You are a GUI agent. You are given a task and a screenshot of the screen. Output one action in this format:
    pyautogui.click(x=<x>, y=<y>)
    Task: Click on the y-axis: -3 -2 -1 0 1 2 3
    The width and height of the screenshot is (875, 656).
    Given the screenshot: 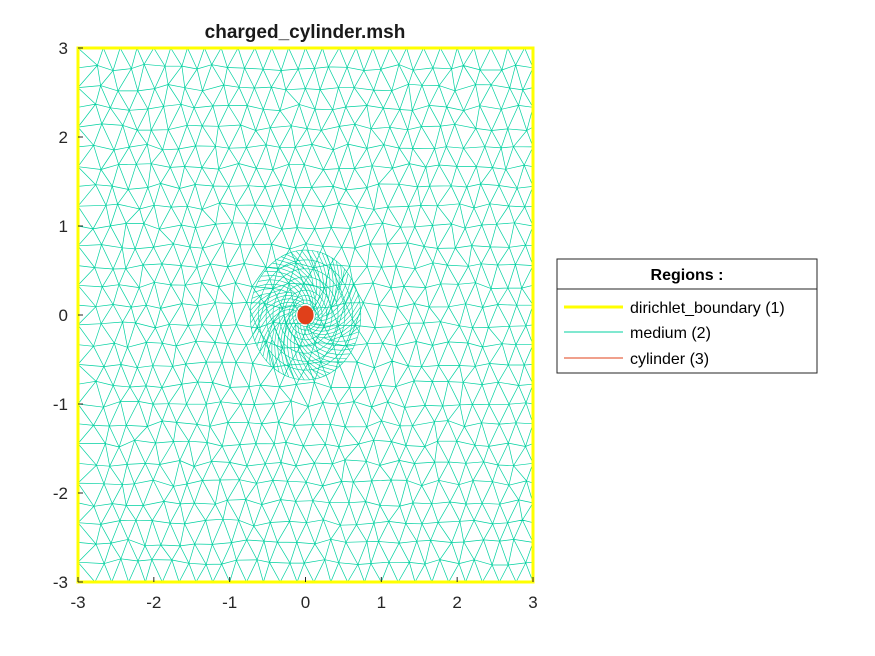 What is the action you would take?
    pyautogui.click(x=68, y=315)
    